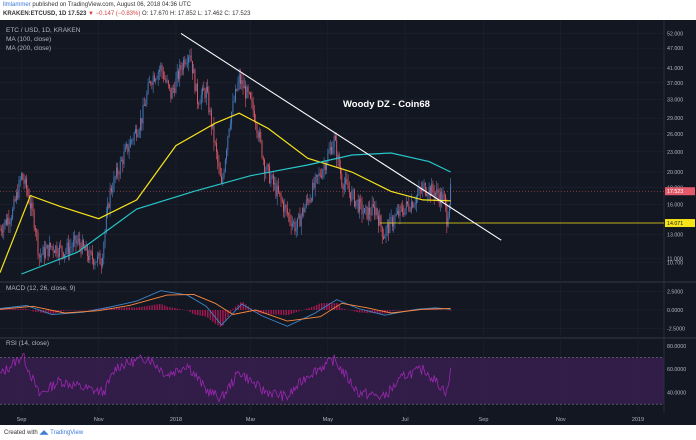 This screenshot has width=696, height=440. I want to click on footer: Created with ◢◣ TradingView, so click(348, 432).